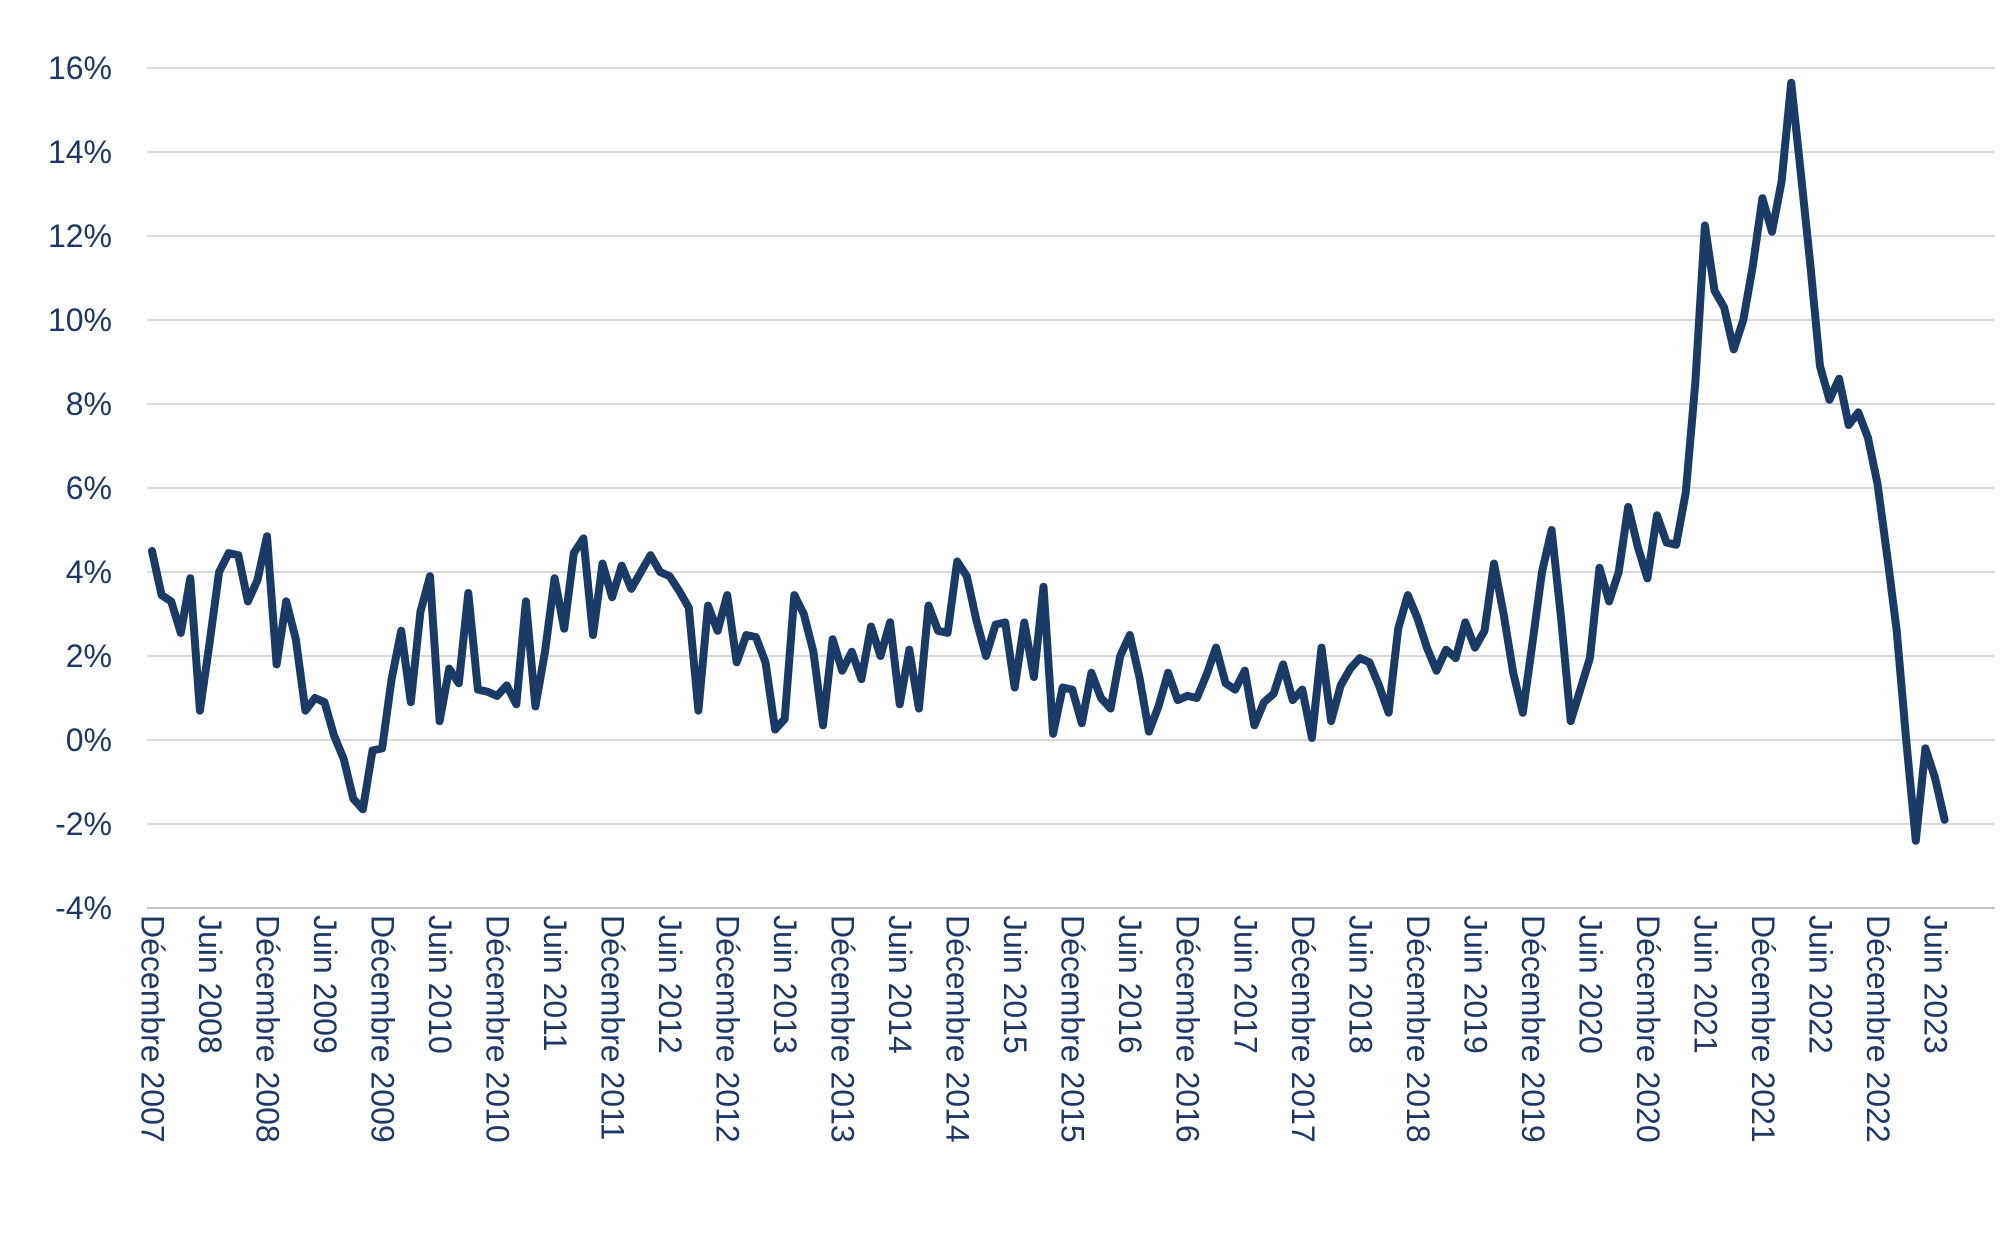  What do you see at coordinates (1475, 984) in the screenshot?
I see `x-axis-tick-label: Juin 2019` at bounding box center [1475, 984].